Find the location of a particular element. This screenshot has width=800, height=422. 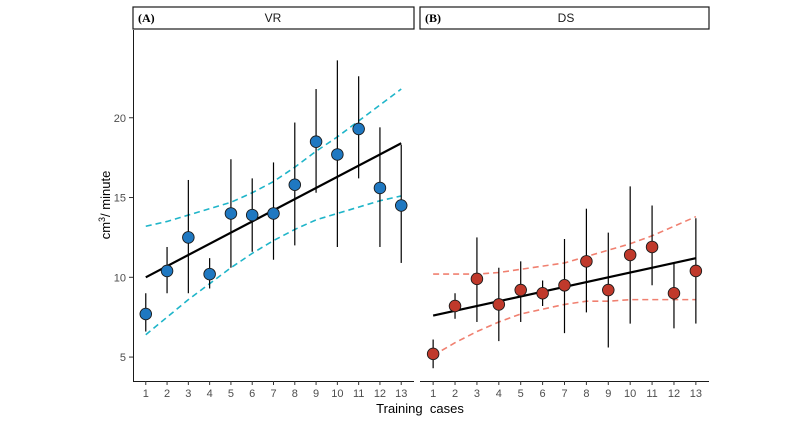

y-axis-title: cm3/ minute is located at coordinates (105, 205).